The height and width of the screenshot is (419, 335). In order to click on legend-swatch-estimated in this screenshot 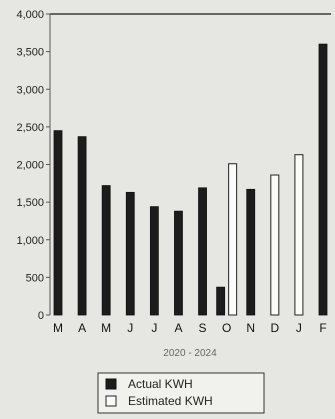, I will do `click(111, 401)`.